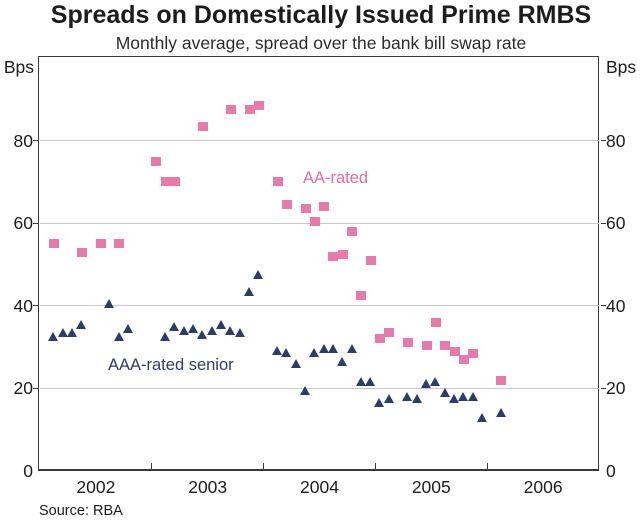 The image size is (642, 522). Describe the element at coordinates (23, 140) in the screenshot. I see `y-axis-tick-label-left: 80` at that location.